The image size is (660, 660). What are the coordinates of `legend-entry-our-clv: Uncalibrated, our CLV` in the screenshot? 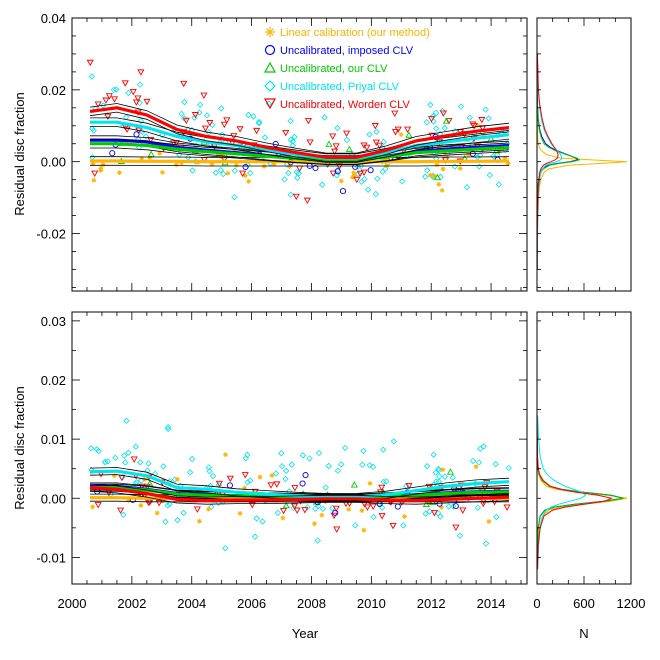 It's located at (325, 68).